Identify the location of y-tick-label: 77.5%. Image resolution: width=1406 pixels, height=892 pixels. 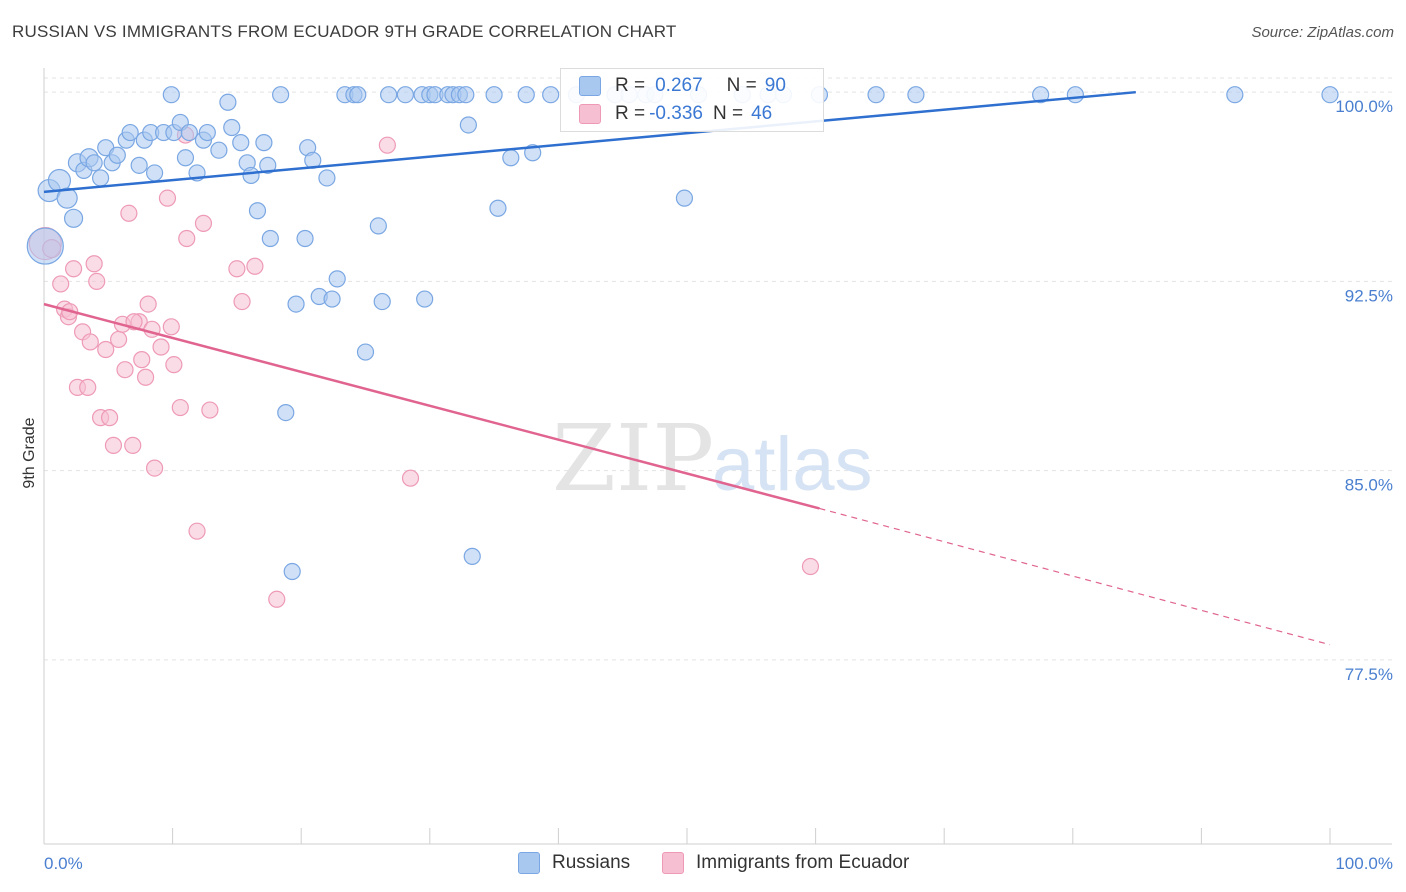
(1369, 674).